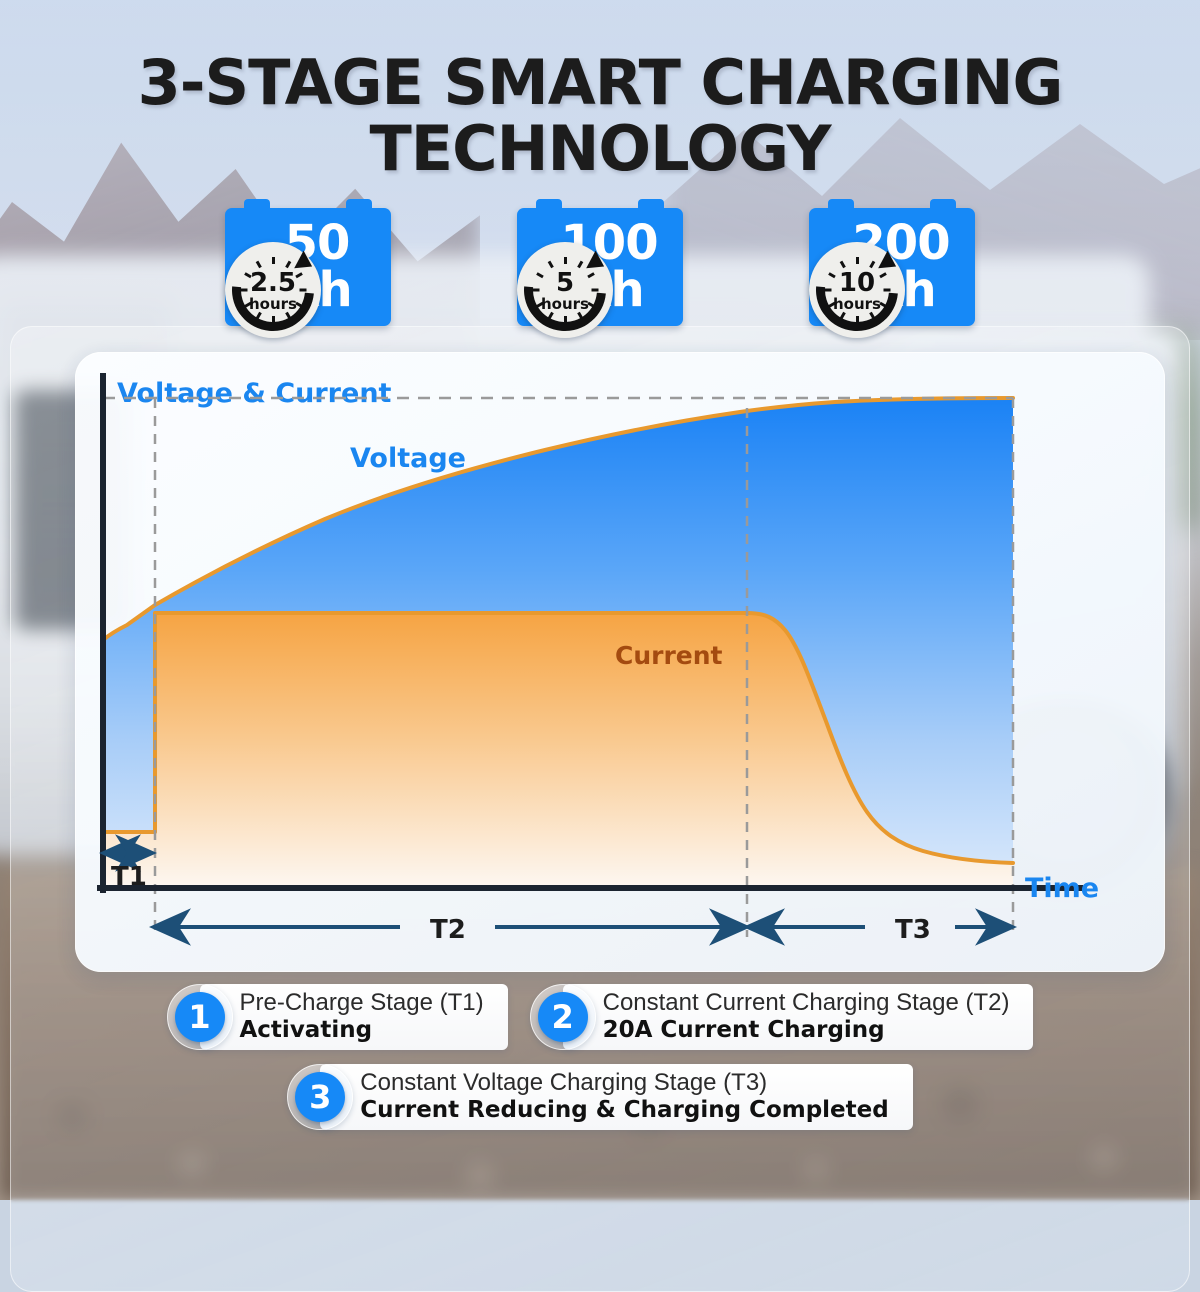 Image resolution: width=1200 pixels, height=1292 pixels. I want to click on clock-face: 5 hours, so click(565, 290).